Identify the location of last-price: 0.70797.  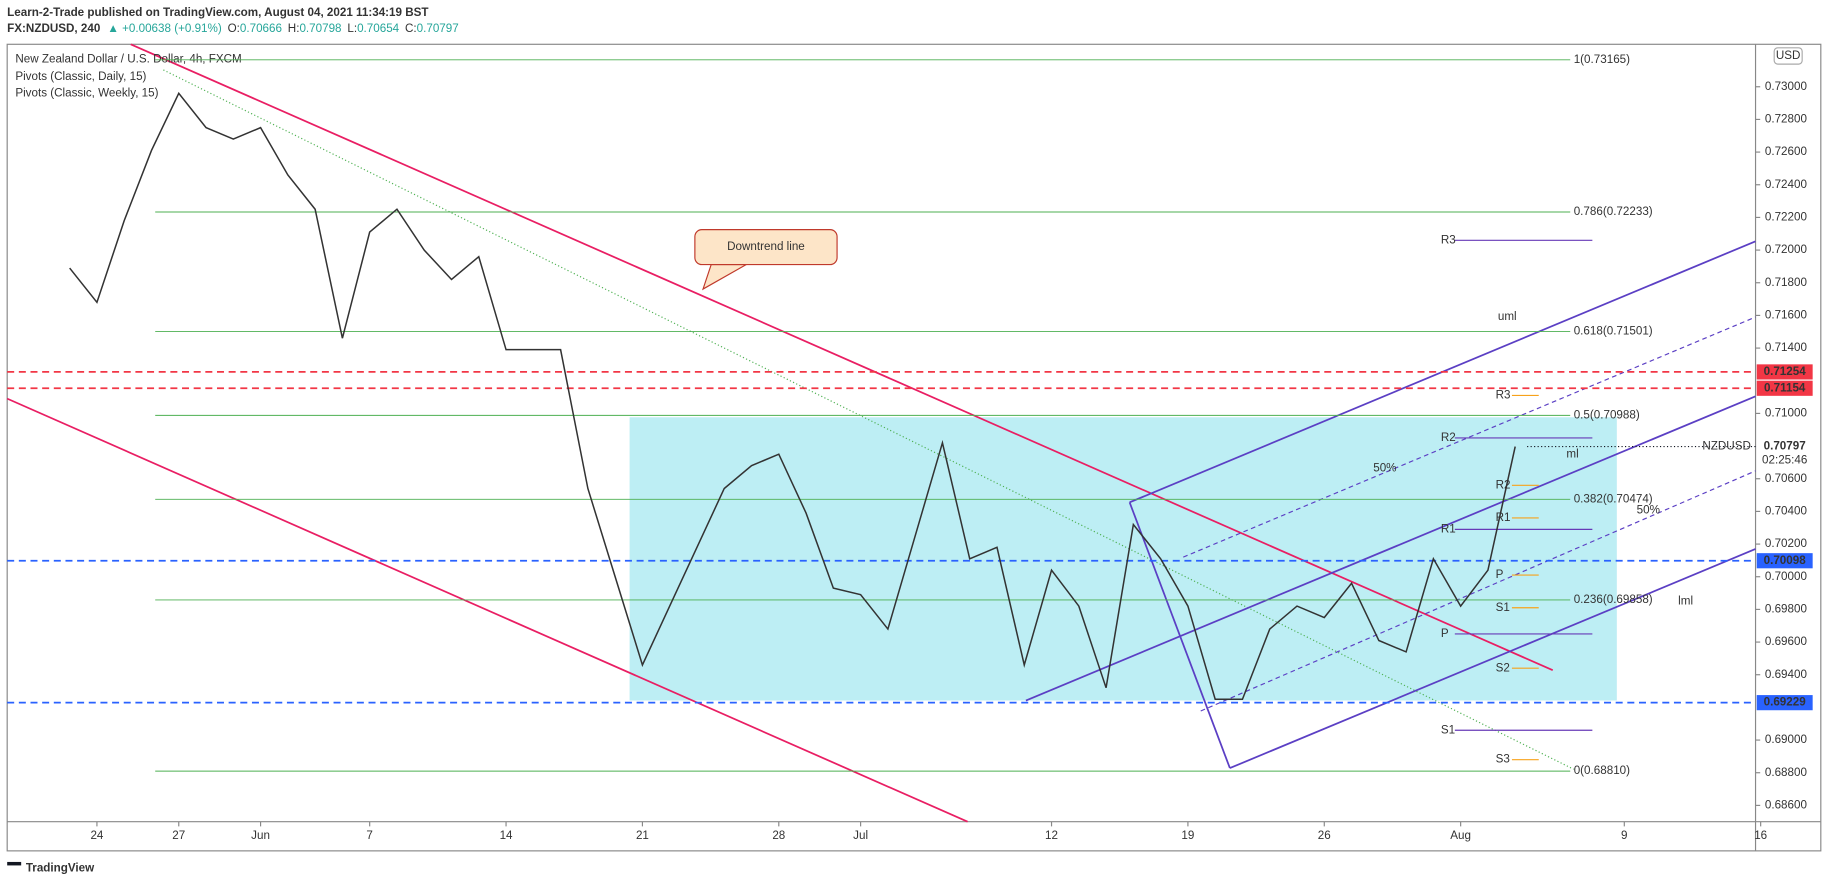
(1785, 446).